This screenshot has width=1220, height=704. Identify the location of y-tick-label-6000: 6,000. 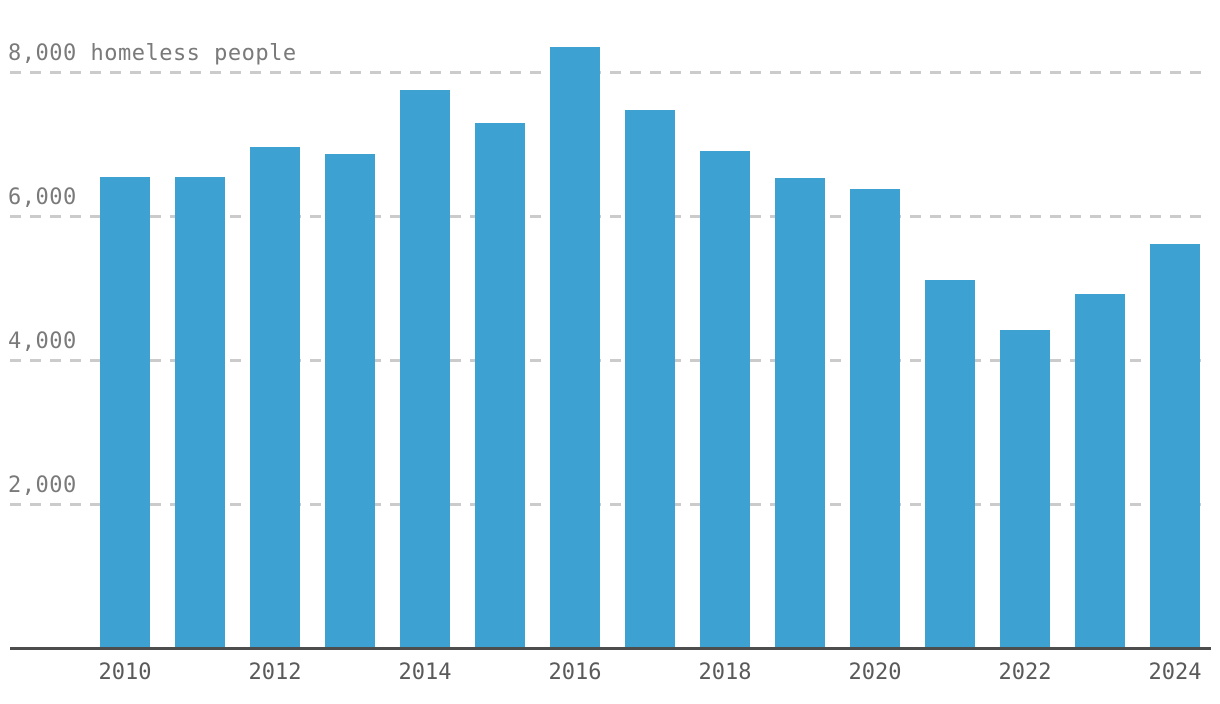
(42, 197).